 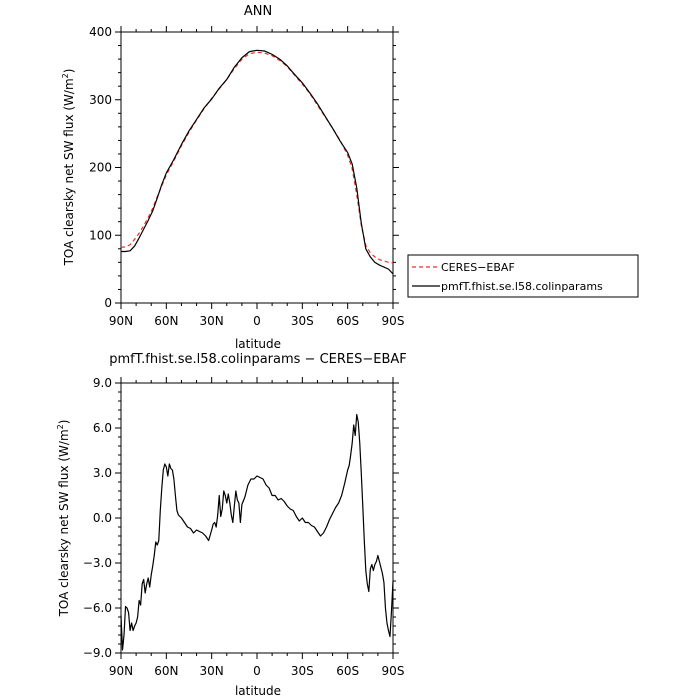 What do you see at coordinates (257, 157) in the screenshot?
I see `series-line-ceres-ebaf` at bounding box center [257, 157].